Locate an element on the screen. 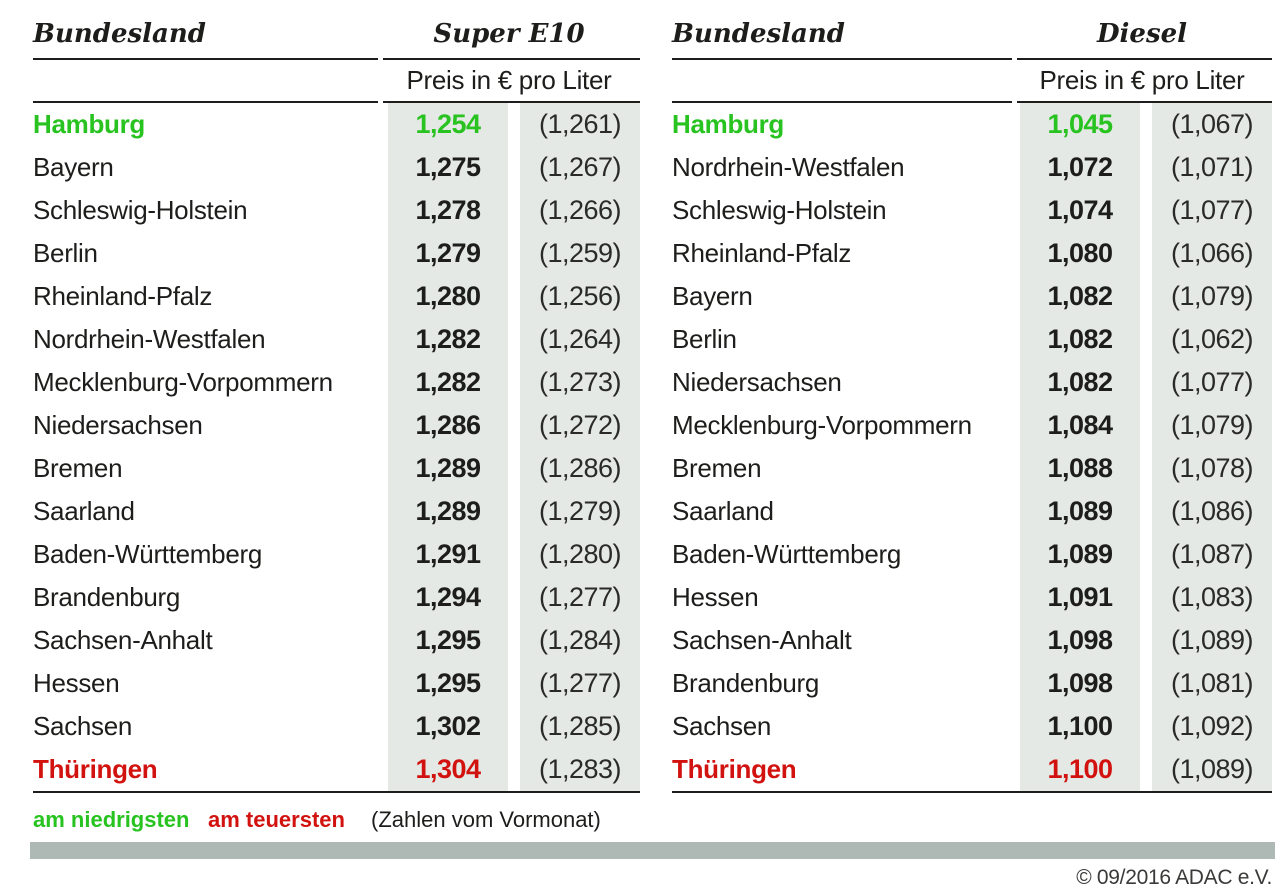  previous-month-value: (1,087) is located at coordinates (1212, 554).